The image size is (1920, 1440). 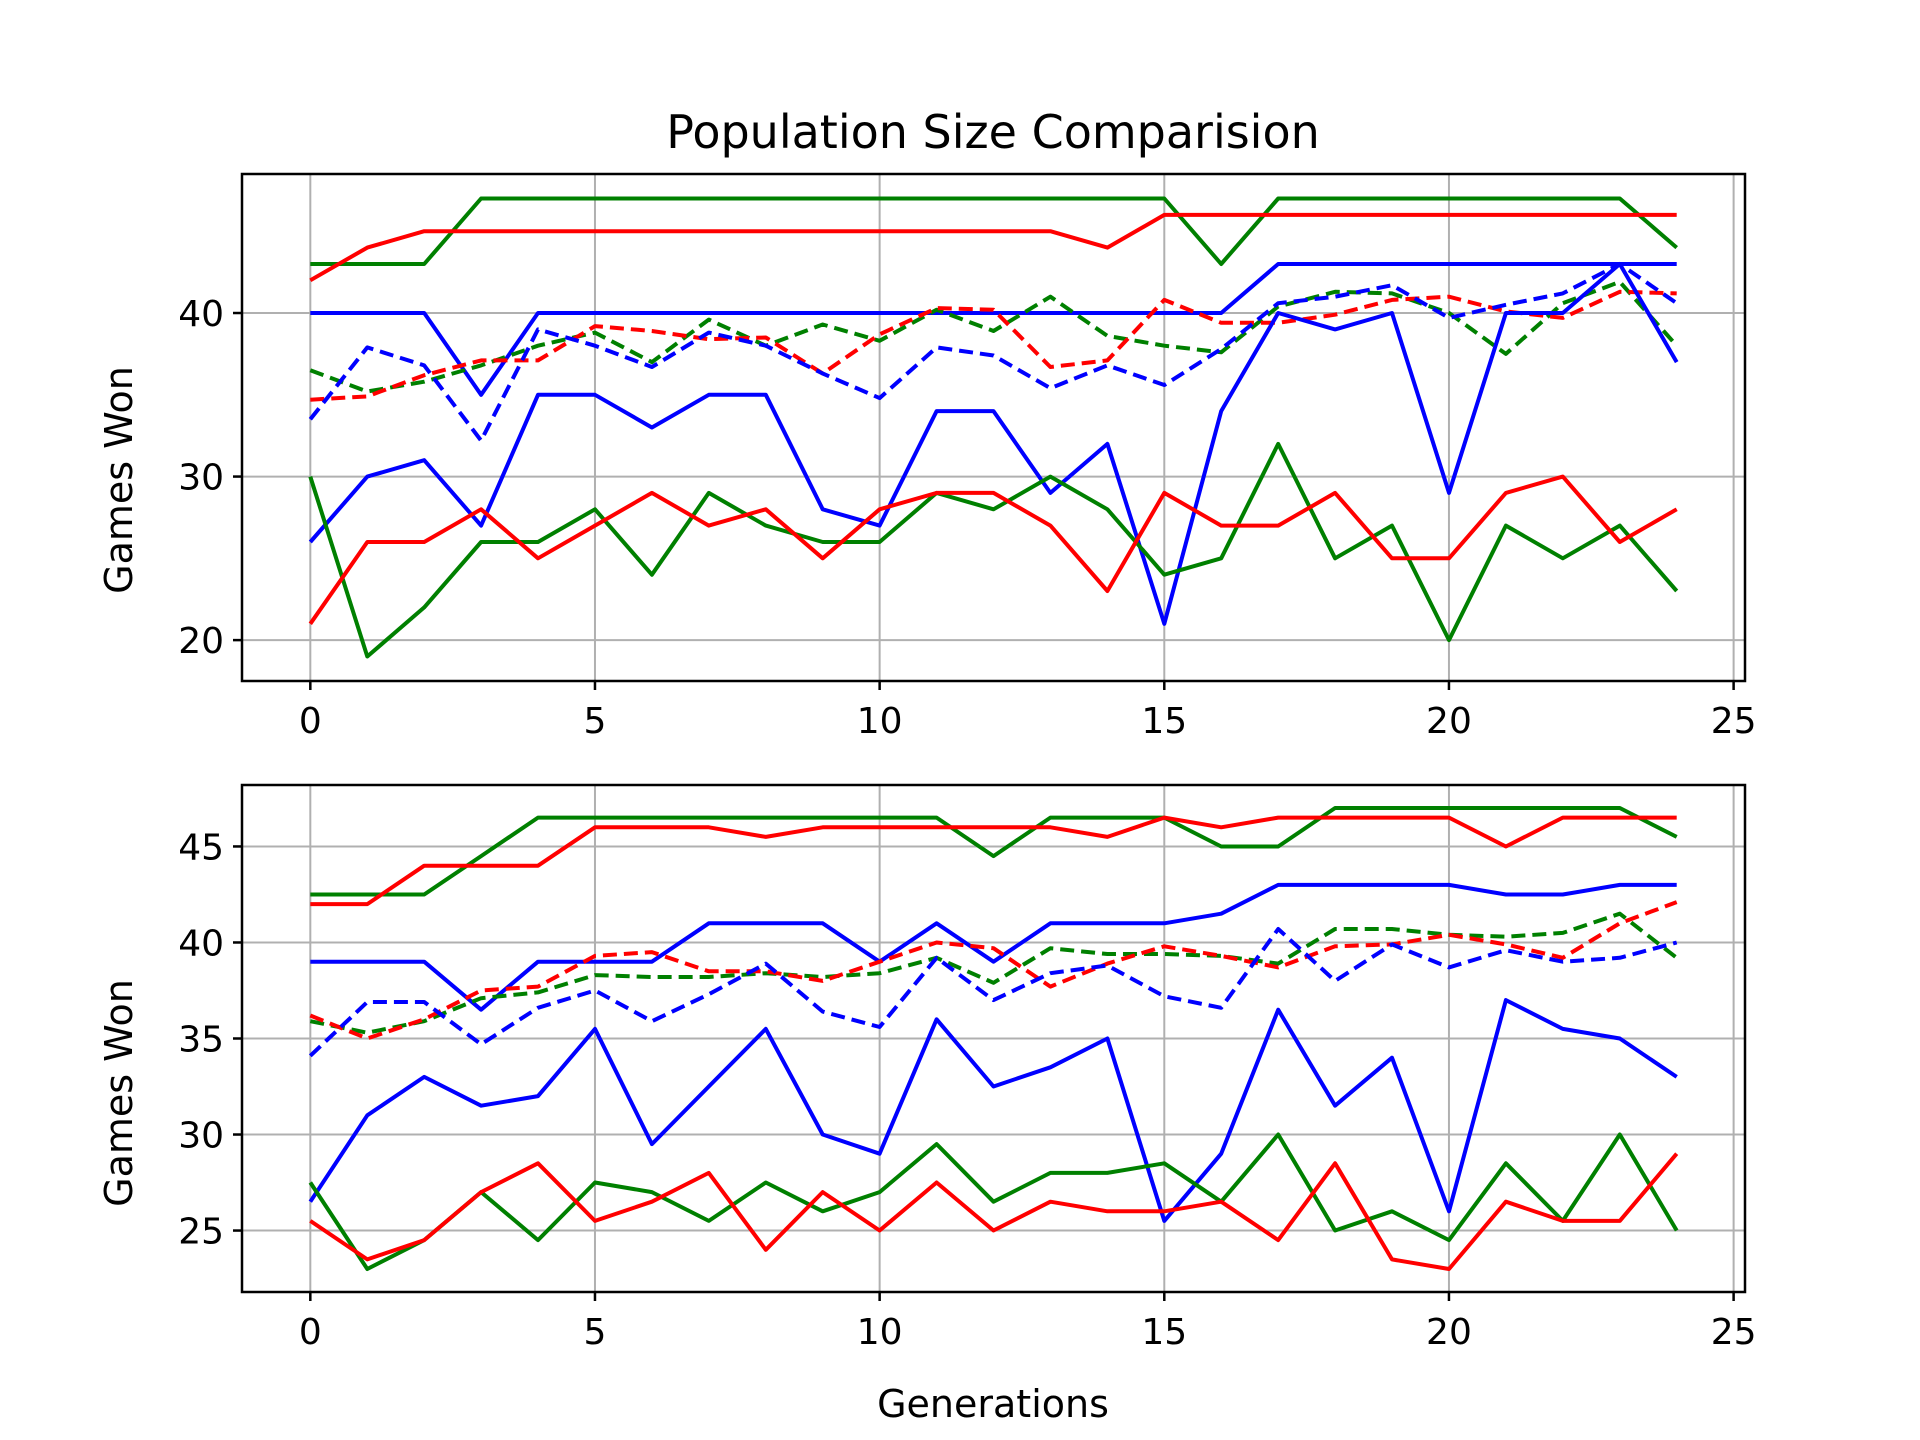 I want to click on bottom-series-line-8-solid, so click(x=993, y=1201).